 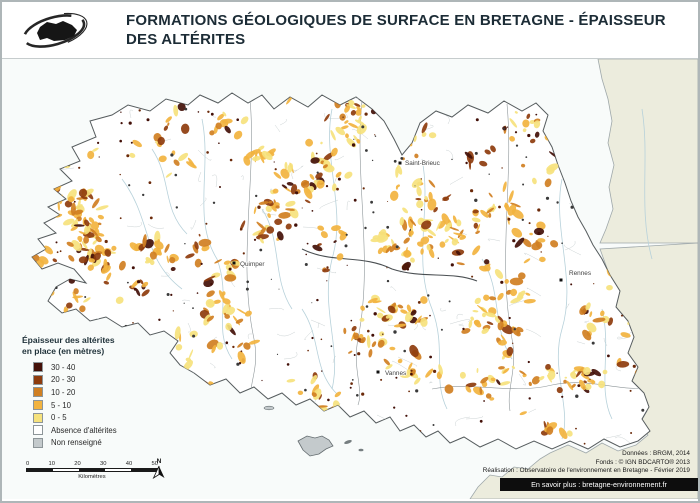 What do you see at coordinates (656, 453) in the screenshot?
I see `credits-data-line: Données : BRGM, 2014` at bounding box center [656, 453].